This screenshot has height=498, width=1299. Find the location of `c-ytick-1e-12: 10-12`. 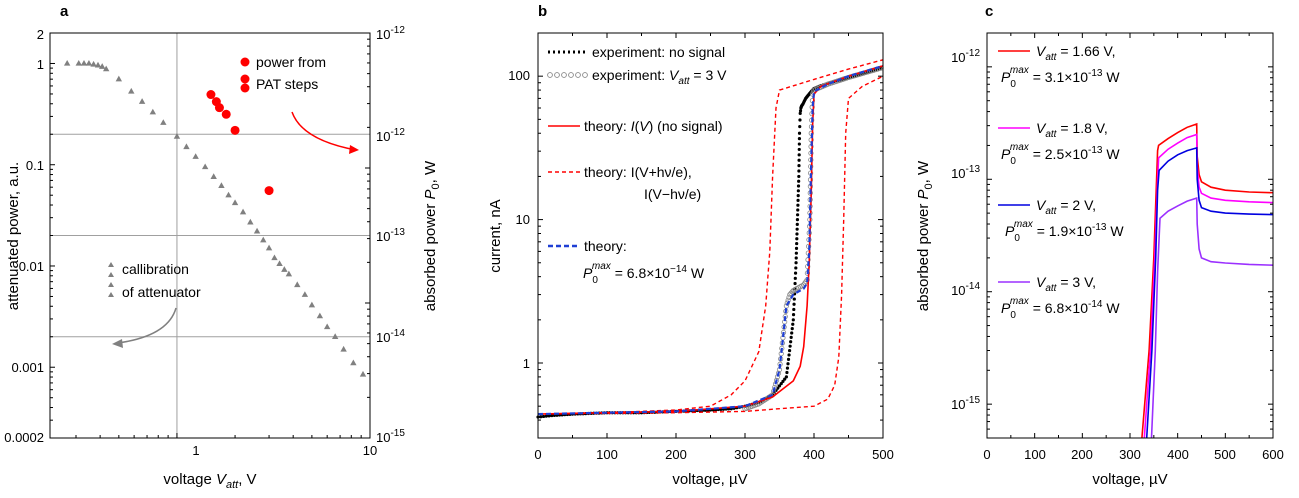

c-ytick-1e-12: 10-12 is located at coordinates (965, 56).